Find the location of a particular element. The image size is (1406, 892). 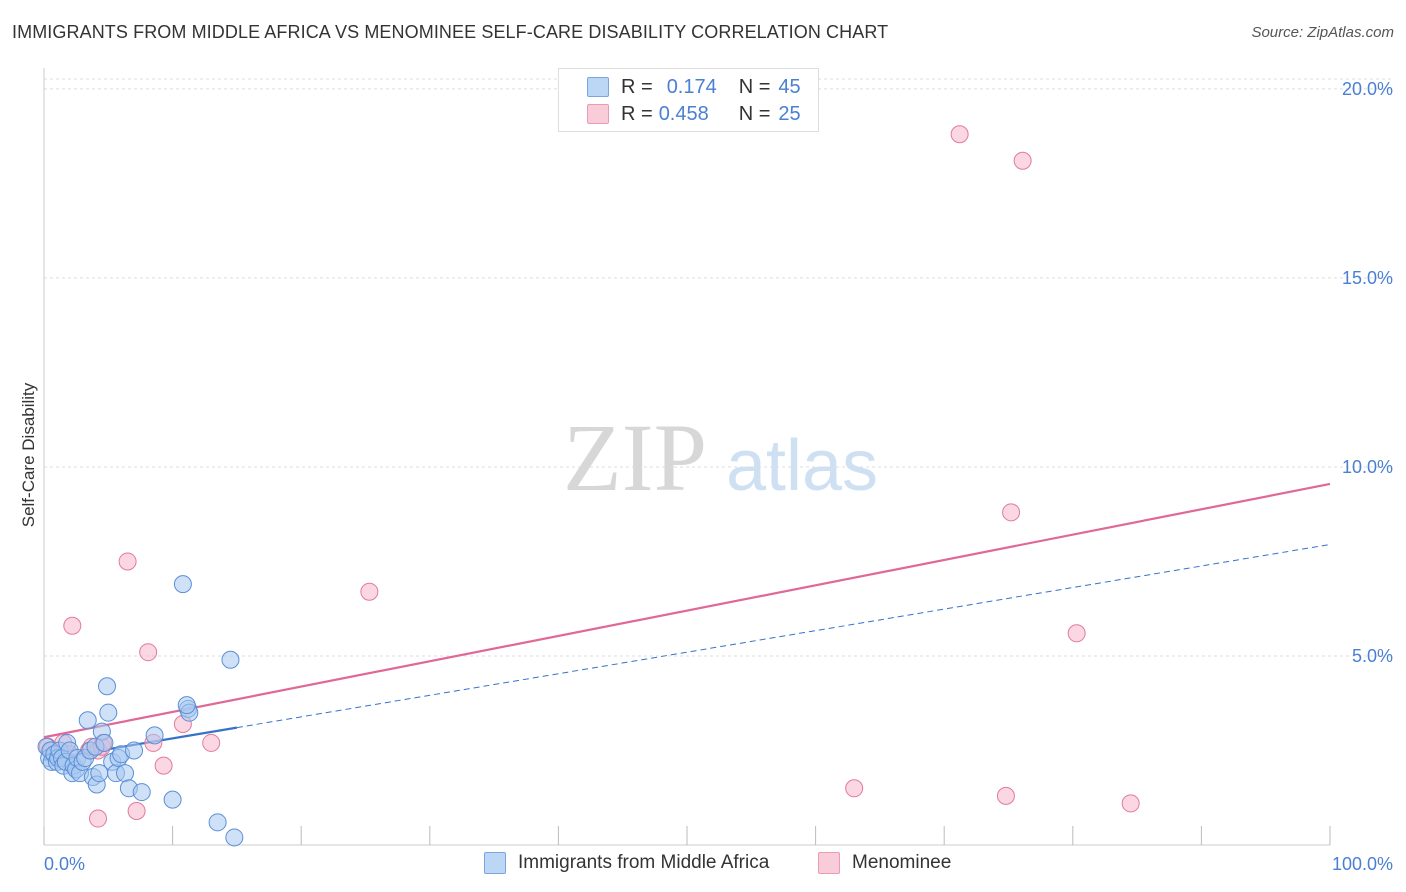

y-tick-label: 15.0% is located at coordinates (1367, 278).